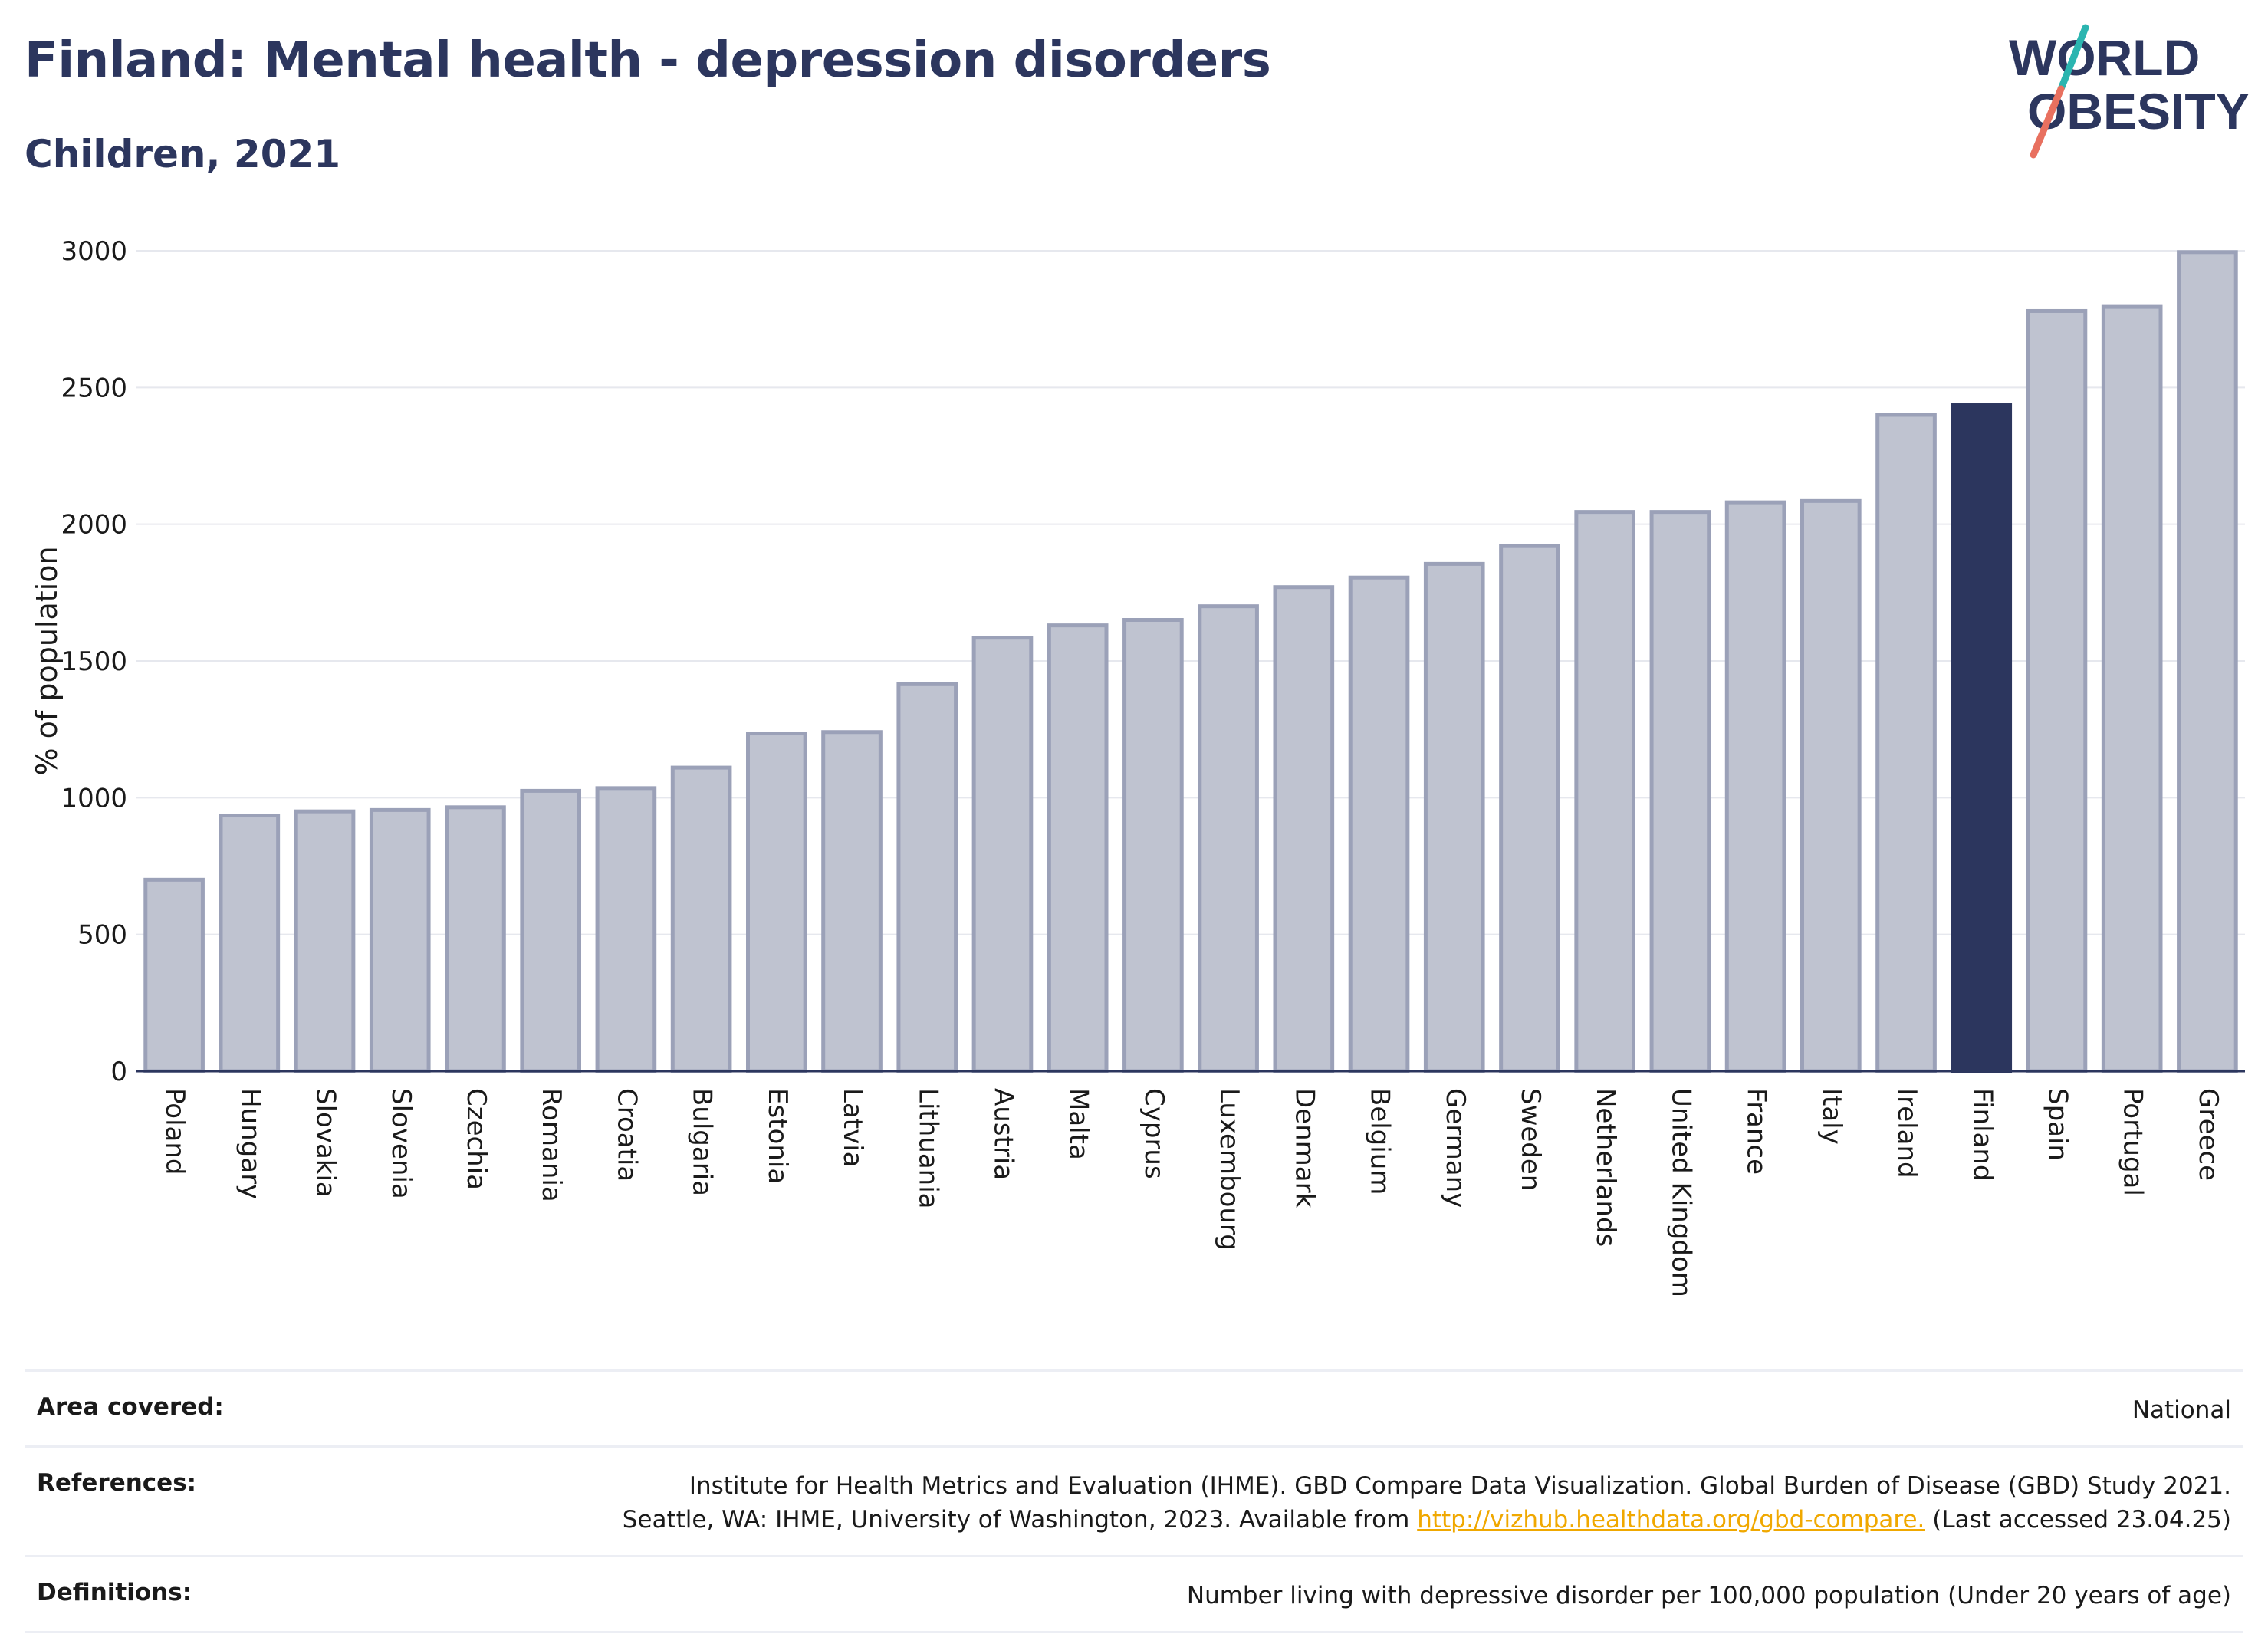 The height and width of the screenshot is (1634, 2268). What do you see at coordinates (2181, 1410) in the screenshot?
I see `area-covered-value: National` at bounding box center [2181, 1410].